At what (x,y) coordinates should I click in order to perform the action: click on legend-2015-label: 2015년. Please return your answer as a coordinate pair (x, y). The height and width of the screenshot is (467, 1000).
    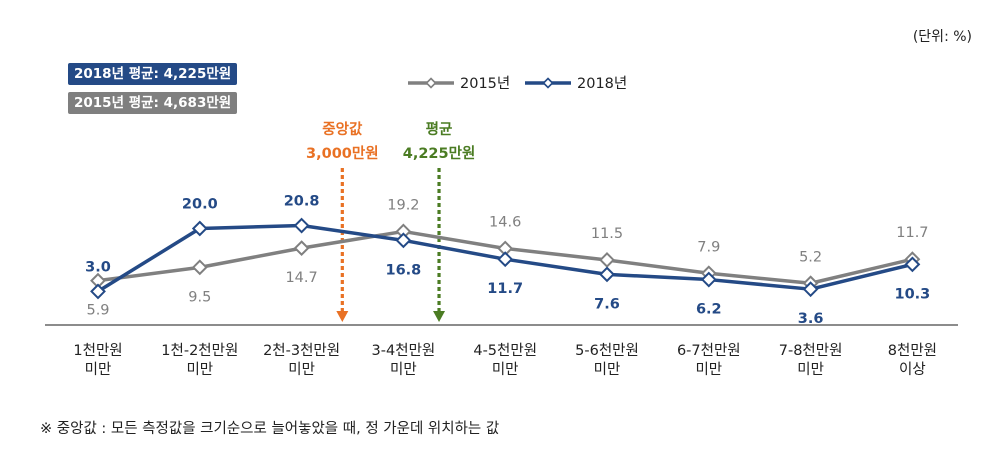
    Looking at the image, I should click on (485, 83).